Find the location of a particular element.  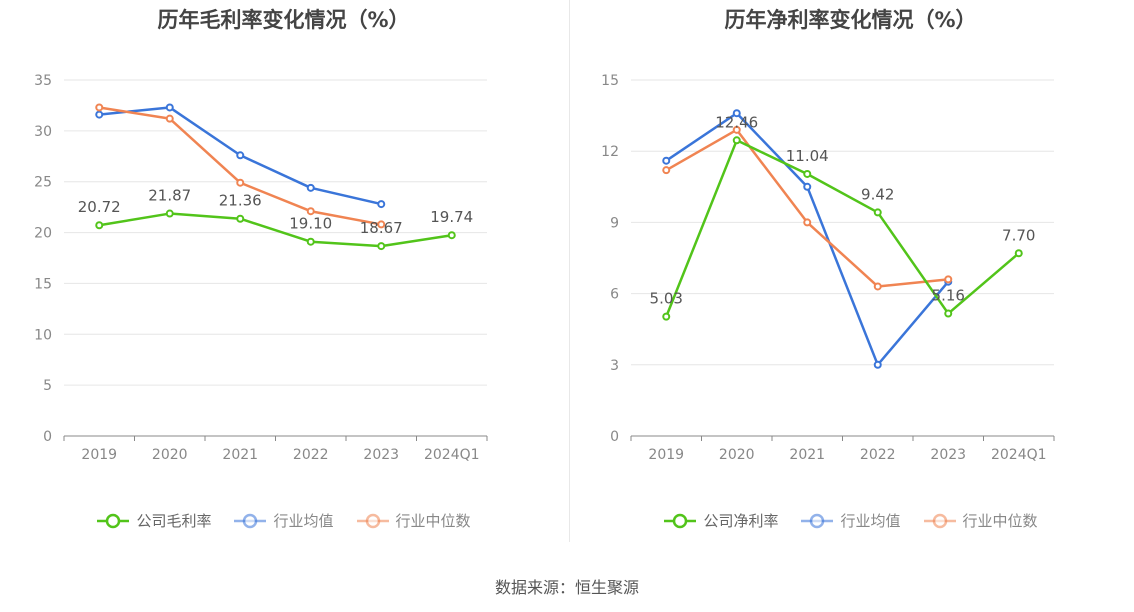

data-label: 9.42 is located at coordinates (877, 194).